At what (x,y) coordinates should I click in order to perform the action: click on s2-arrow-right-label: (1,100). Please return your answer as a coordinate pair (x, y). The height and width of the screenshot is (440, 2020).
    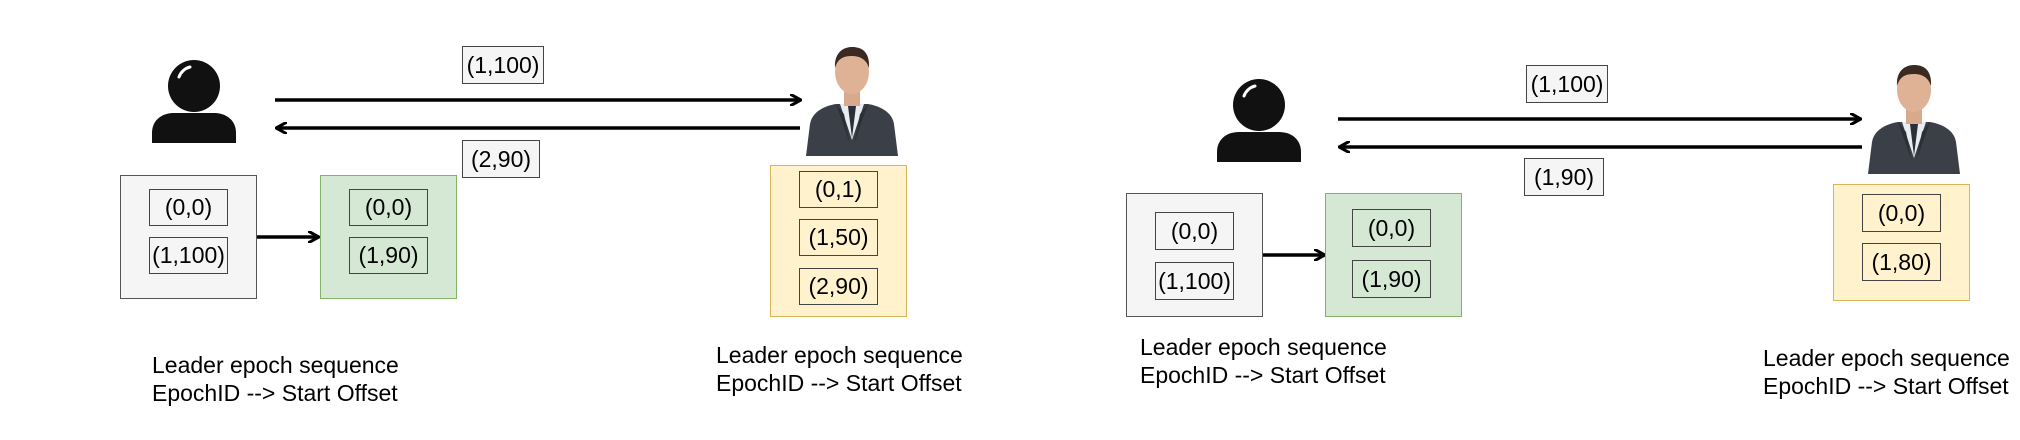
    Looking at the image, I should click on (1567, 84).